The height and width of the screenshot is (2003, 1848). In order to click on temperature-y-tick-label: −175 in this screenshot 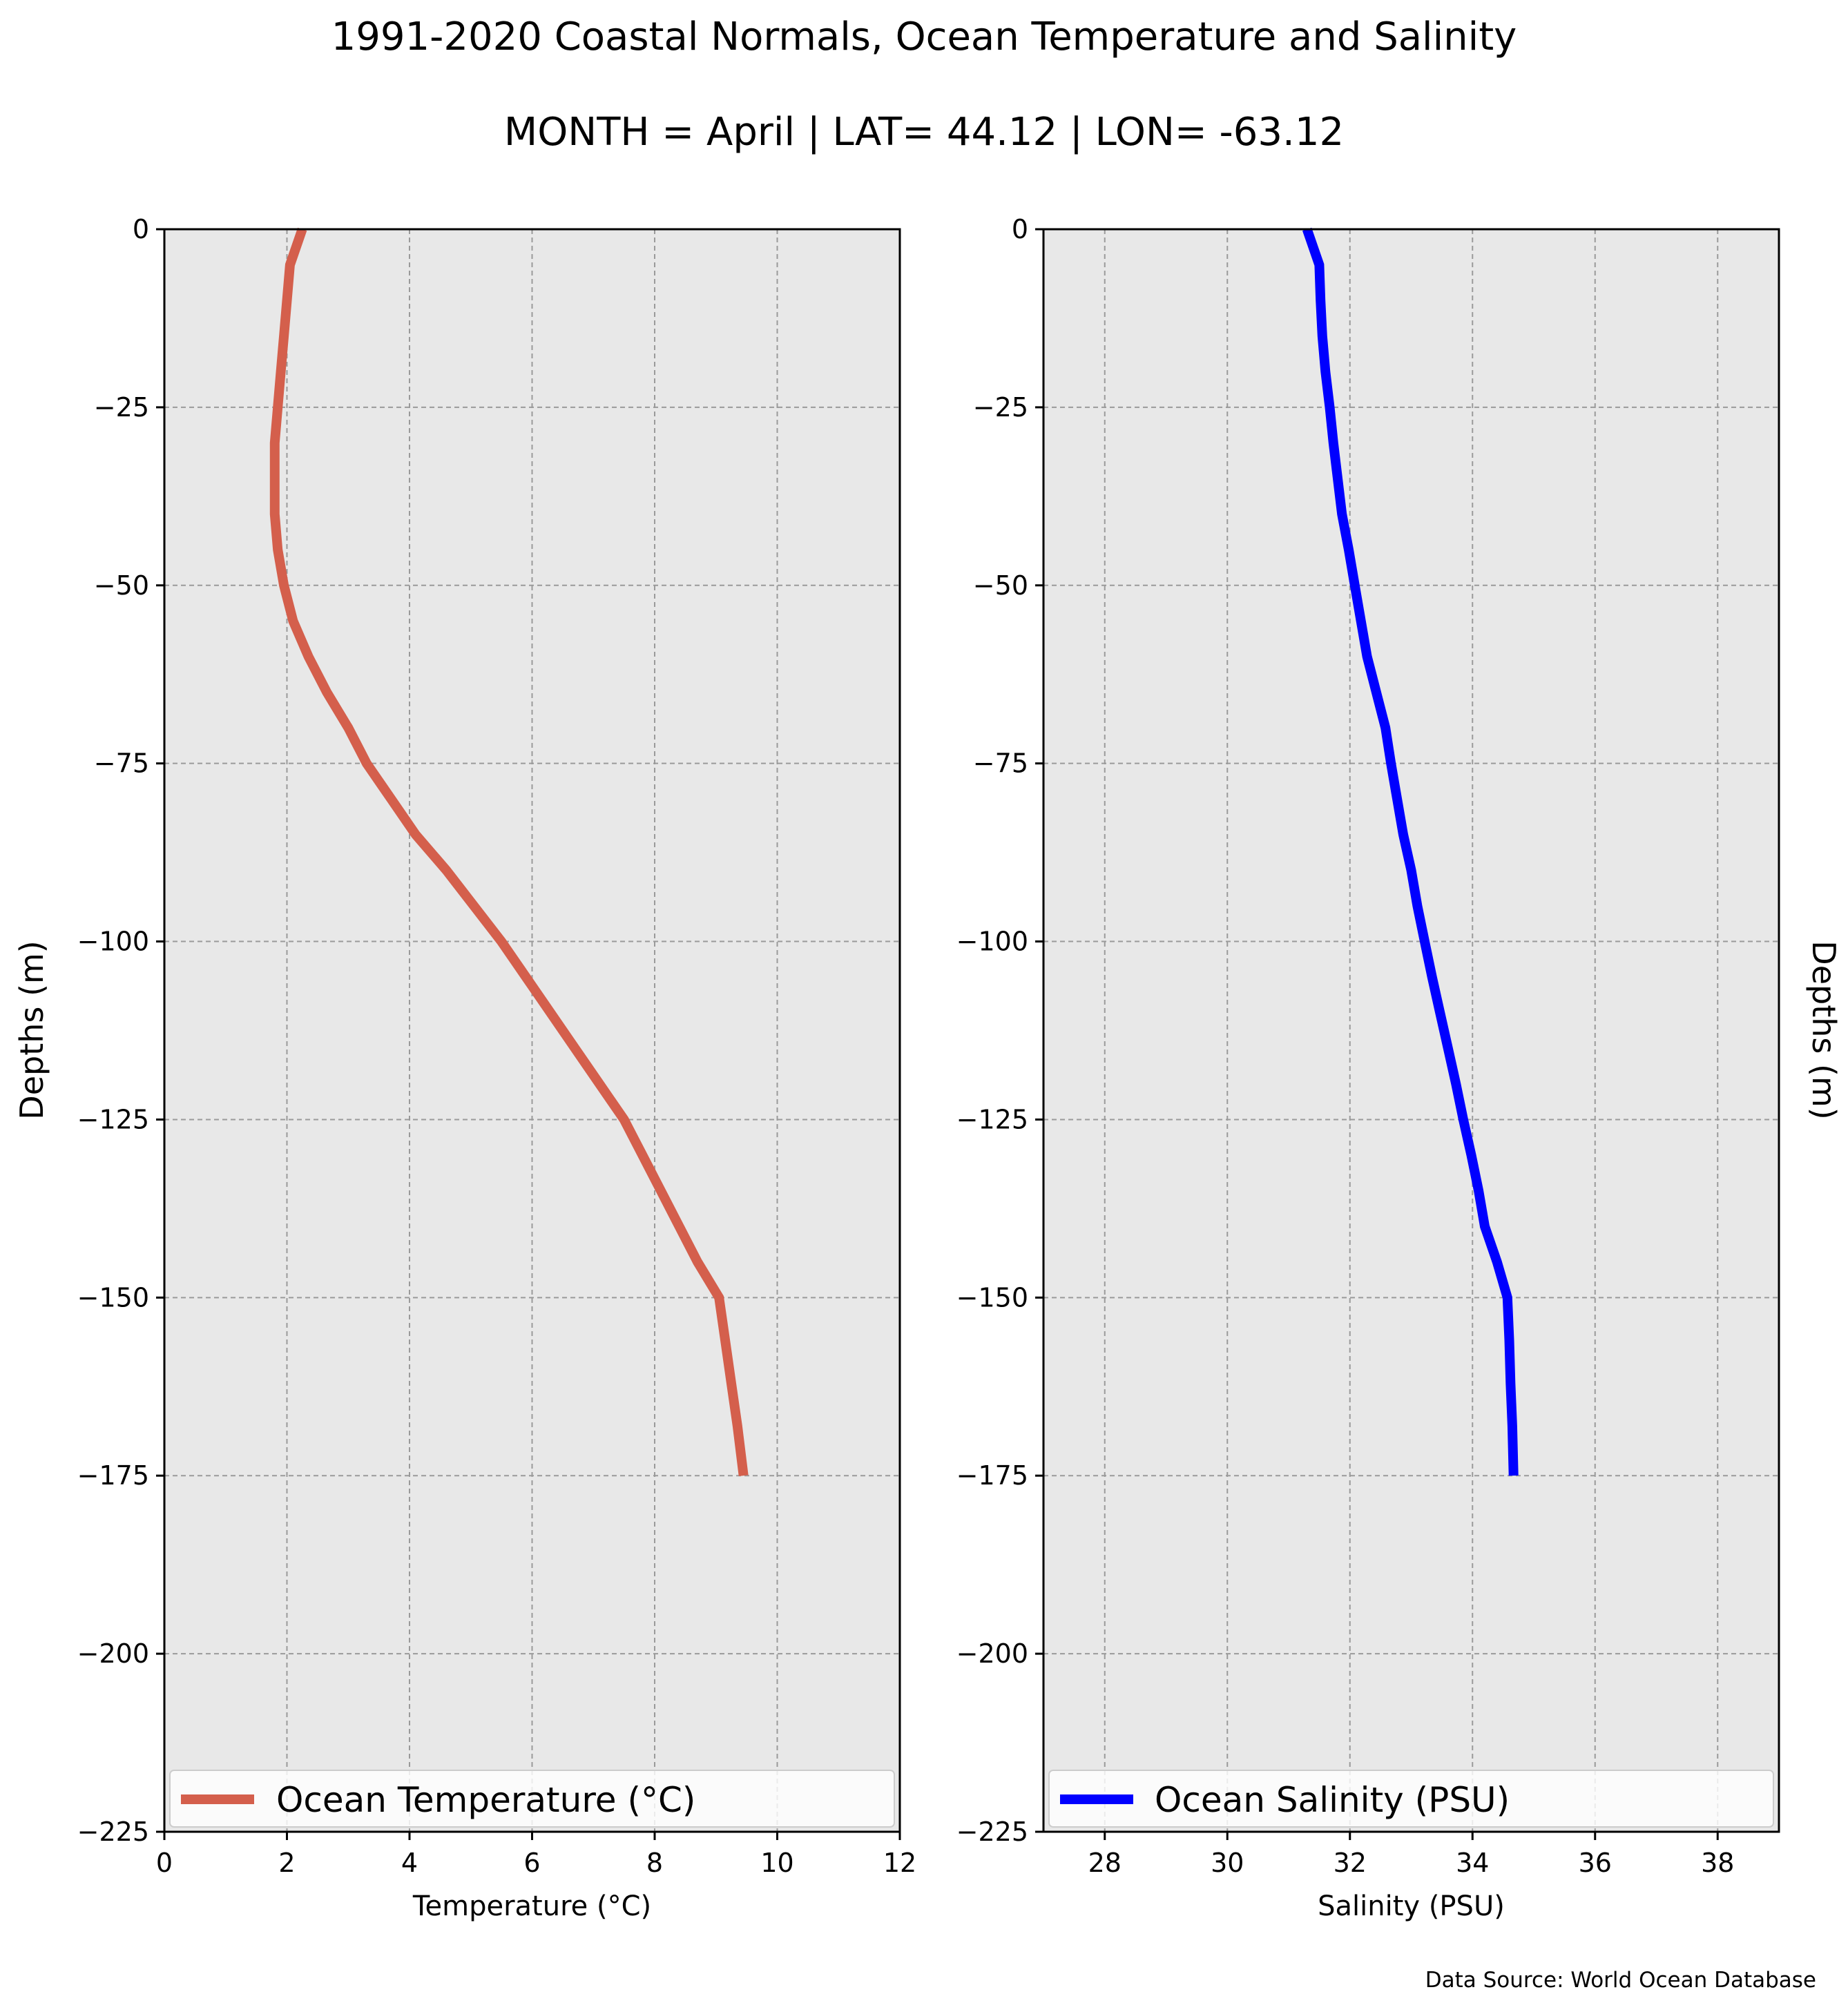, I will do `click(113, 1475)`.